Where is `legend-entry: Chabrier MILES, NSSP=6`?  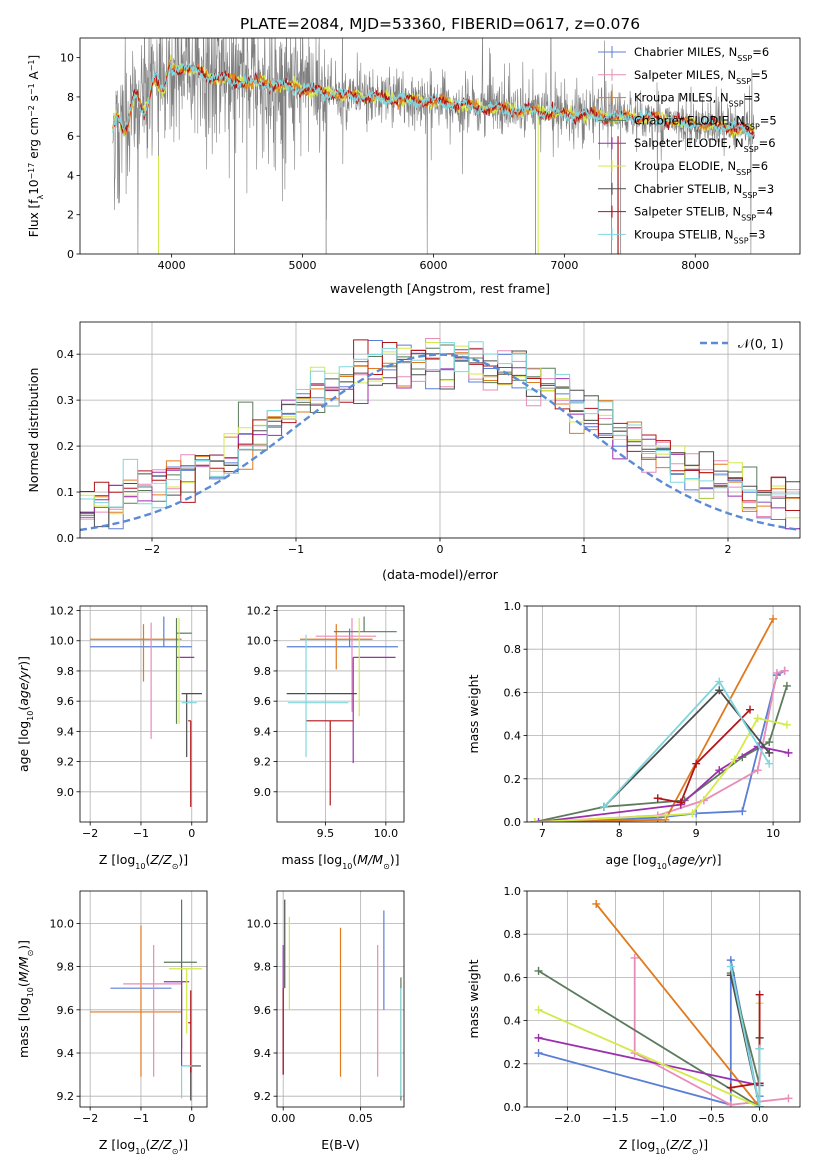 legend-entry: Chabrier MILES, NSSP=6 is located at coordinates (701, 54).